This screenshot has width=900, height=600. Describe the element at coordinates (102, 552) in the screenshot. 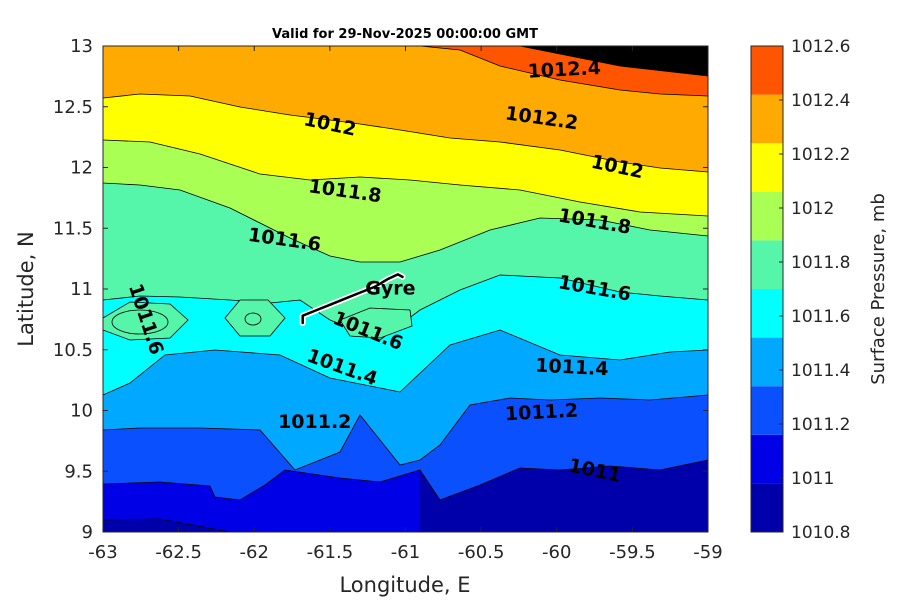

I see `x-tick-label: -63` at that location.